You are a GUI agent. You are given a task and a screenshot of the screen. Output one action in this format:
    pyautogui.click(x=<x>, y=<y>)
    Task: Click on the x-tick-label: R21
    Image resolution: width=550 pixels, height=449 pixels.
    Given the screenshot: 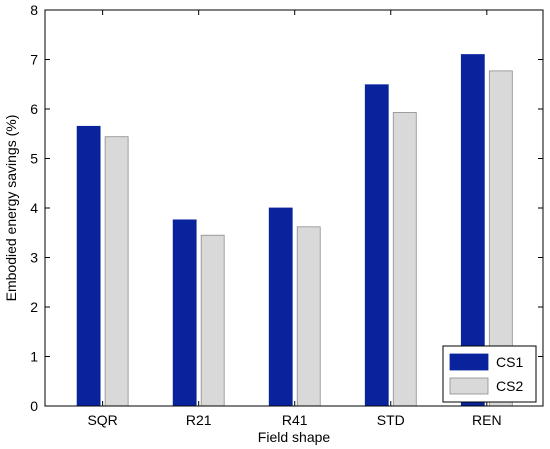 What is the action you would take?
    pyautogui.click(x=199, y=420)
    